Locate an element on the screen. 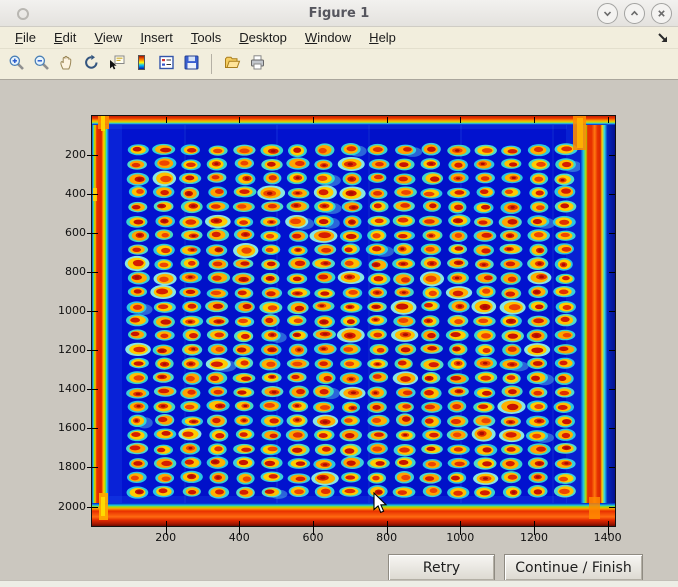 Image resolution: width=678 pixels, height=587 pixels. pan-icon is located at coordinates (66, 64).